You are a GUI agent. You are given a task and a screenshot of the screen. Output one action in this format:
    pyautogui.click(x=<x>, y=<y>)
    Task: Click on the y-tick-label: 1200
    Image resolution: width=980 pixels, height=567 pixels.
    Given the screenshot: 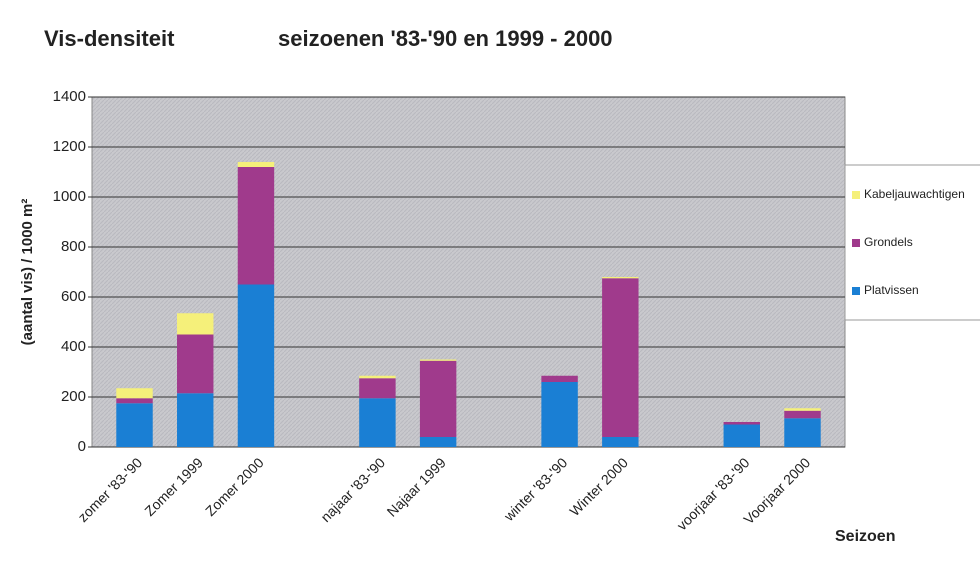 What is the action you would take?
    pyautogui.click(x=69, y=146)
    